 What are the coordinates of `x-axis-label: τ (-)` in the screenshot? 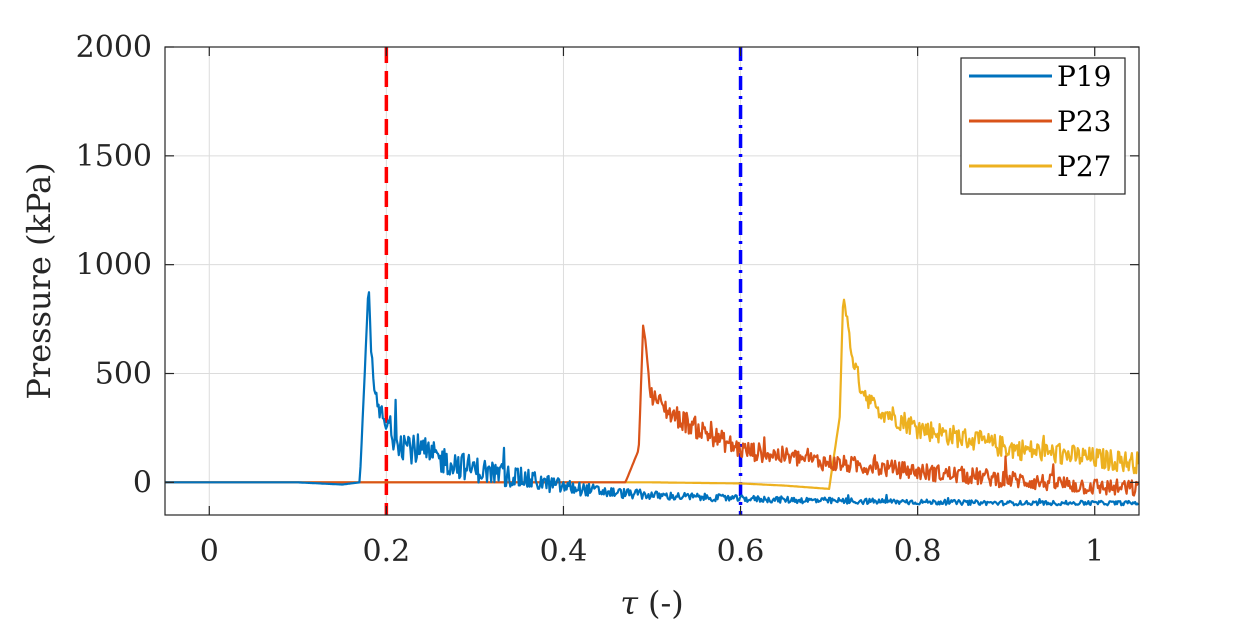 It's located at (651, 603).